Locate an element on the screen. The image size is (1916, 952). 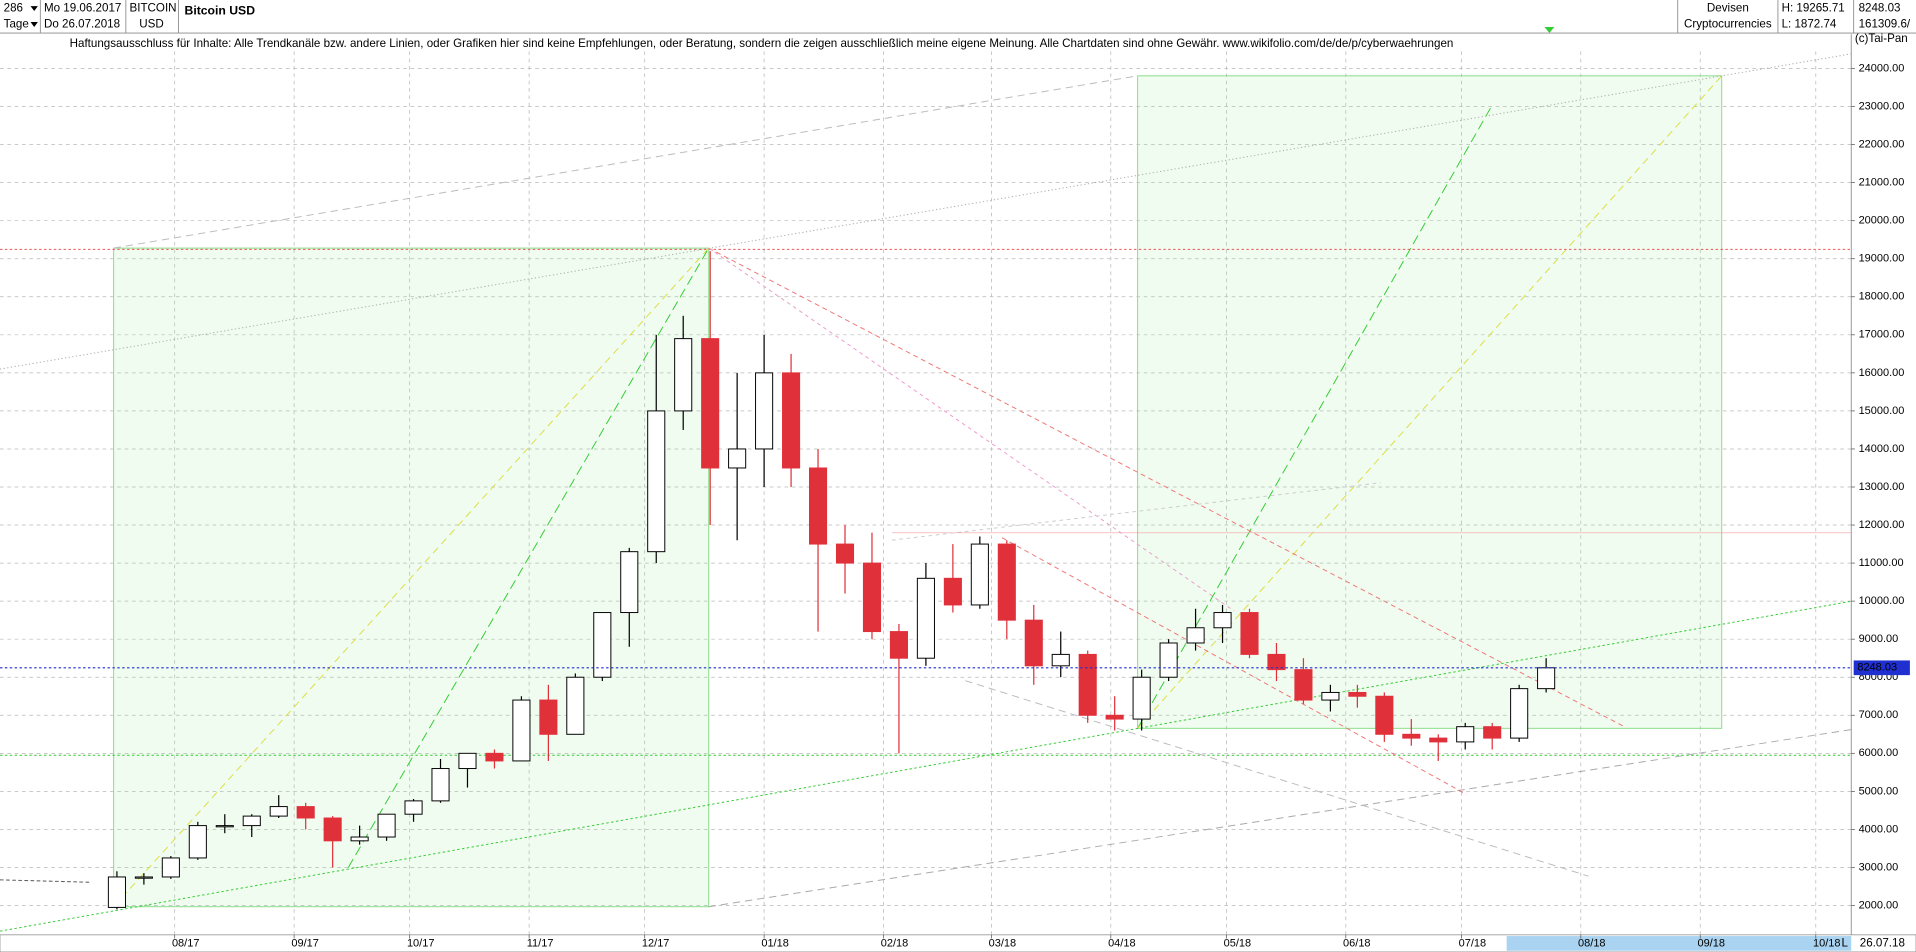
y-tick-label: 13000.00 is located at coordinates (1882, 487).